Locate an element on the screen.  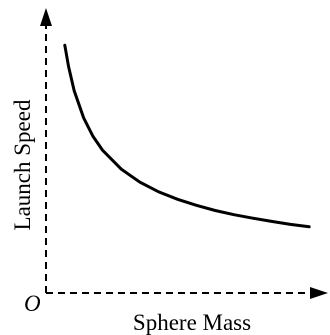
y-axis-label: Launch Speed is located at coordinates (22, 164).